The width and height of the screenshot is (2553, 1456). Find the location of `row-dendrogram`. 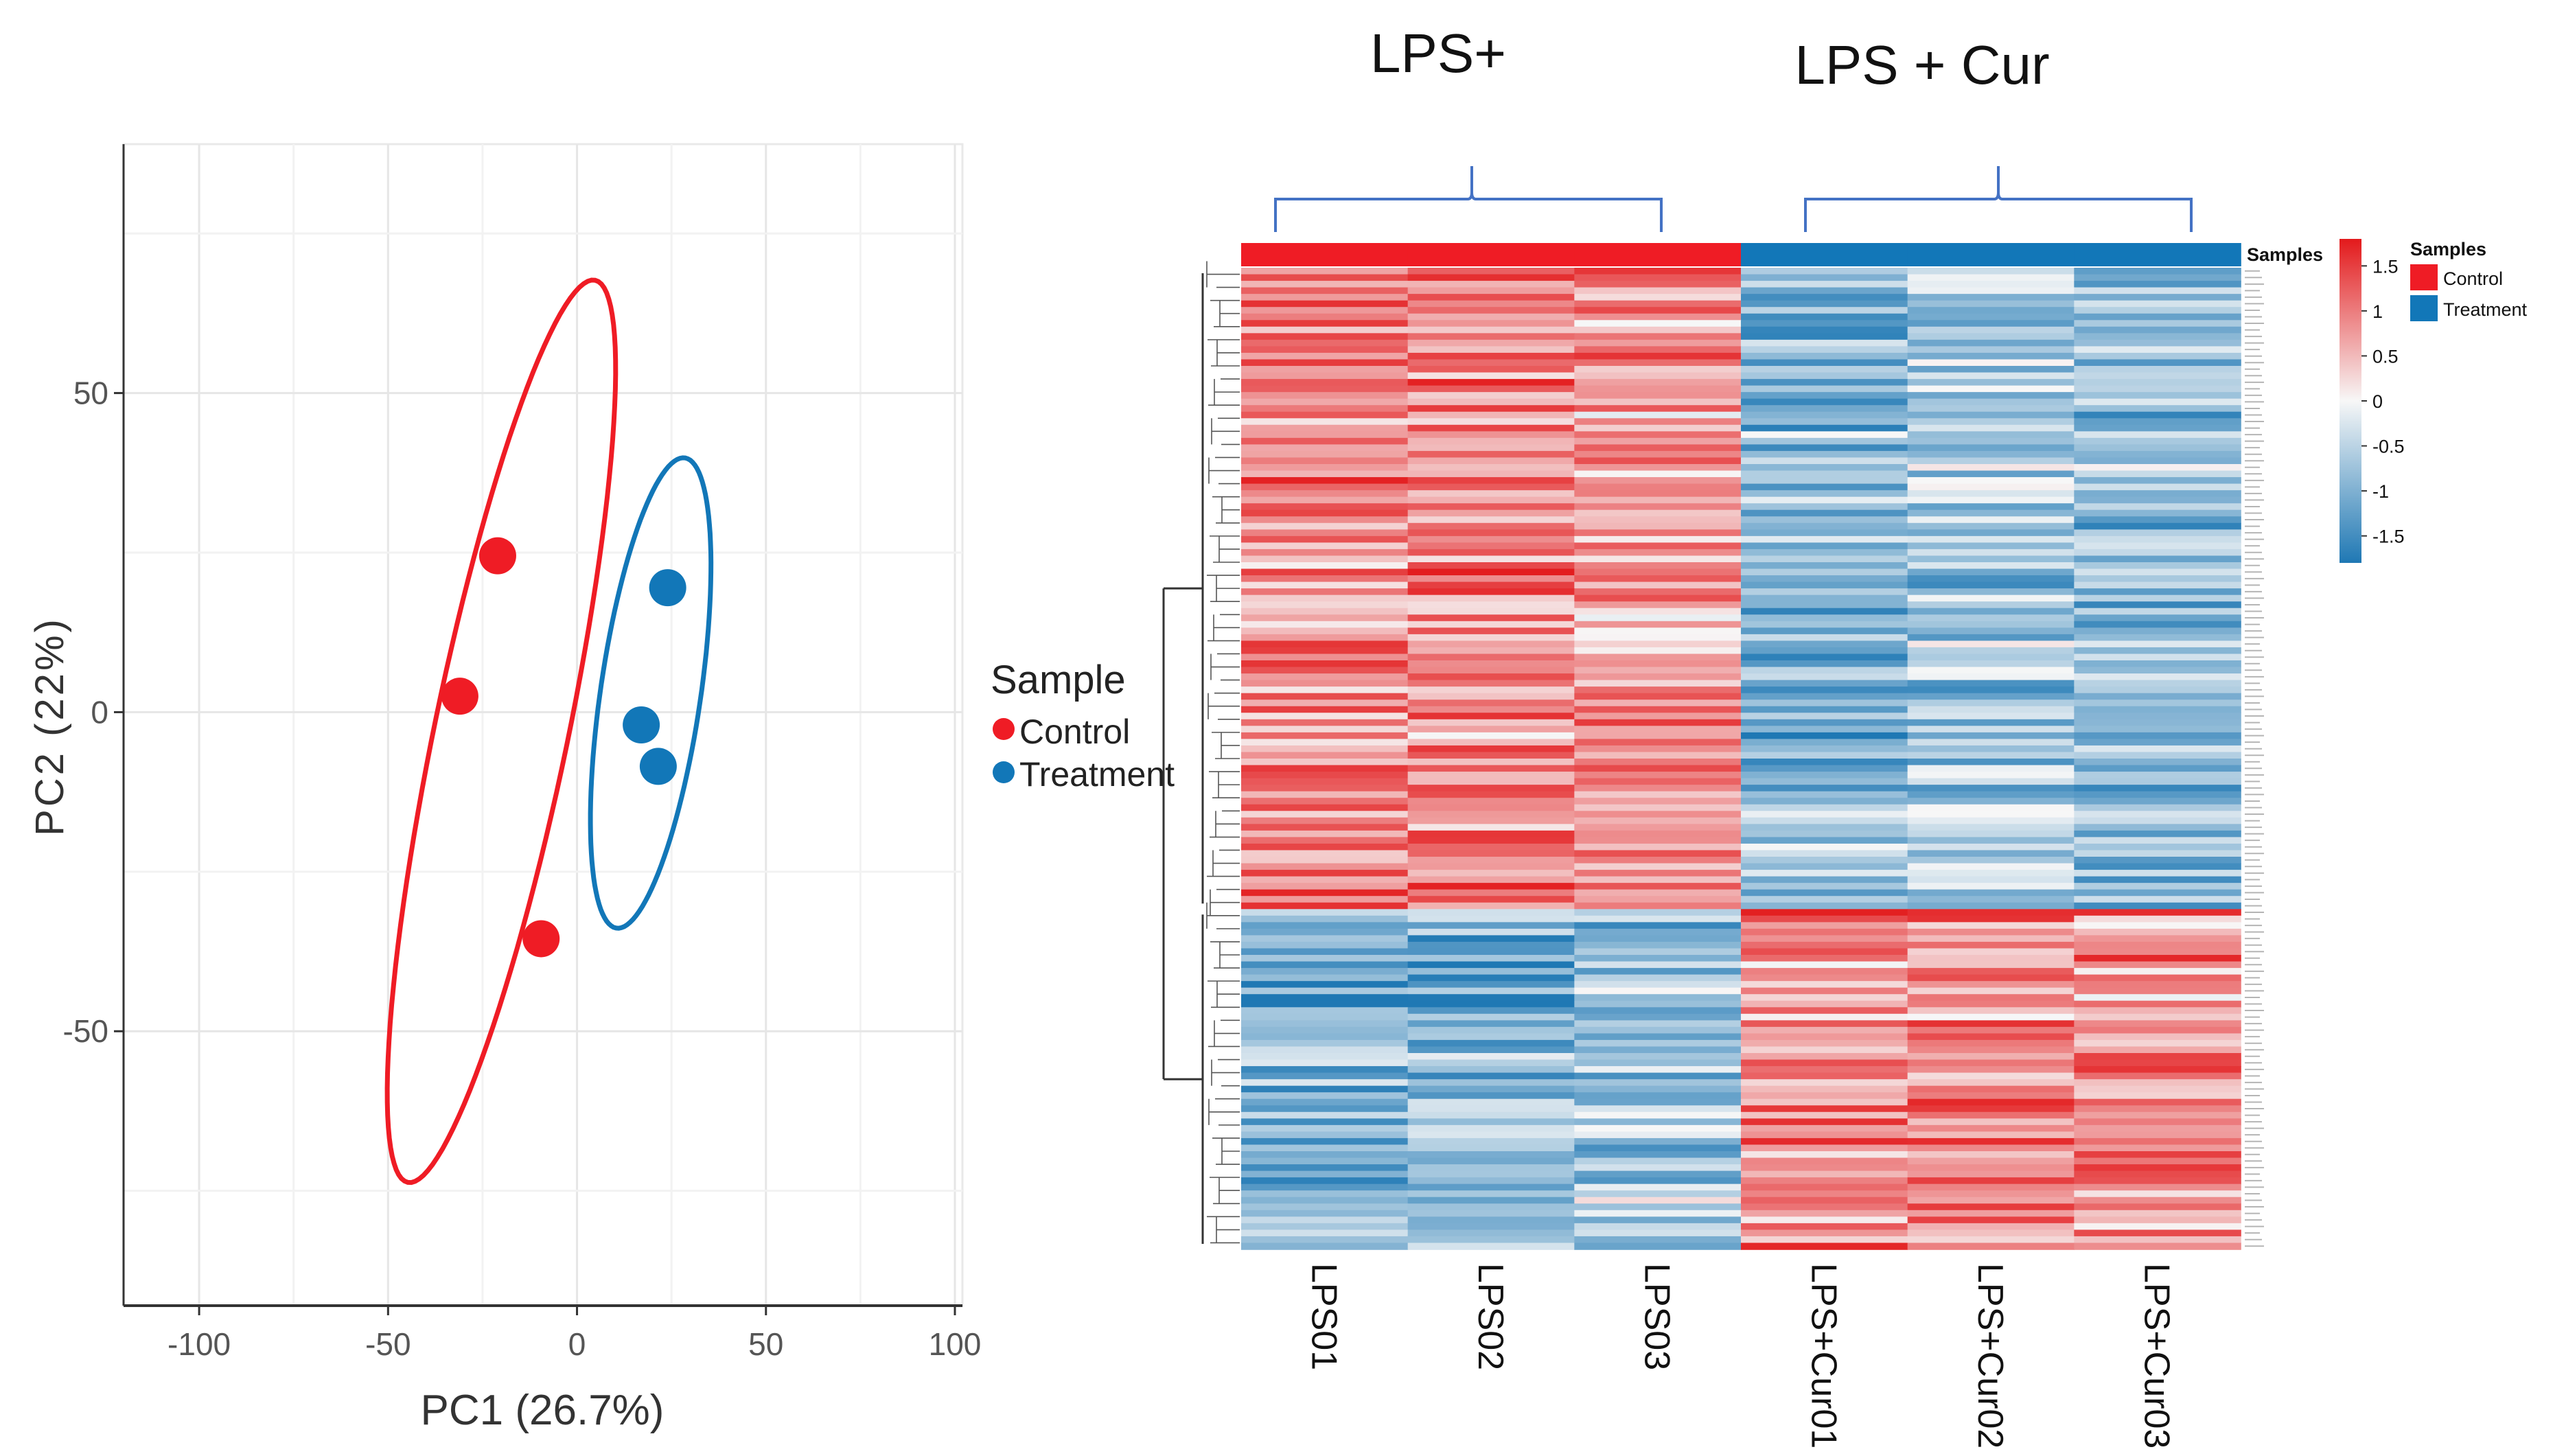

row-dendrogram is located at coordinates (1201, 752).